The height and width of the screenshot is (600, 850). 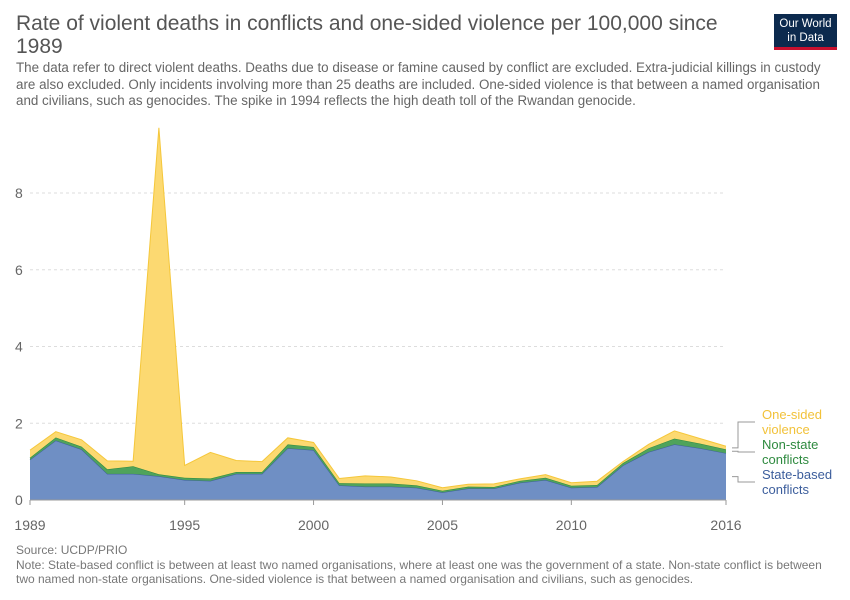 I want to click on x-tick-label: 2010, so click(x=571, y=525).